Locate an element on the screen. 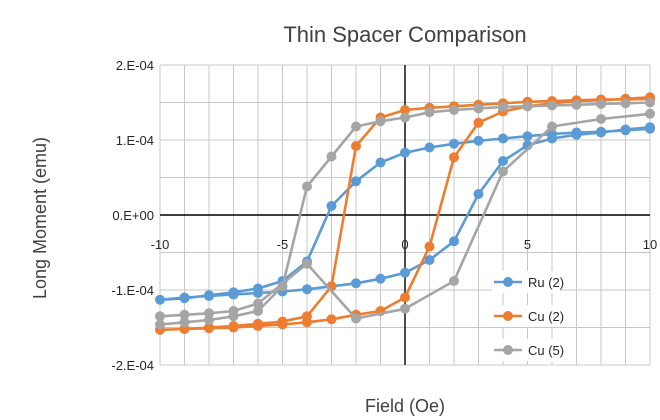 This screenshot has width=660, height=420. legend-entry: Cu (2) is located at coordinates (528, 316).